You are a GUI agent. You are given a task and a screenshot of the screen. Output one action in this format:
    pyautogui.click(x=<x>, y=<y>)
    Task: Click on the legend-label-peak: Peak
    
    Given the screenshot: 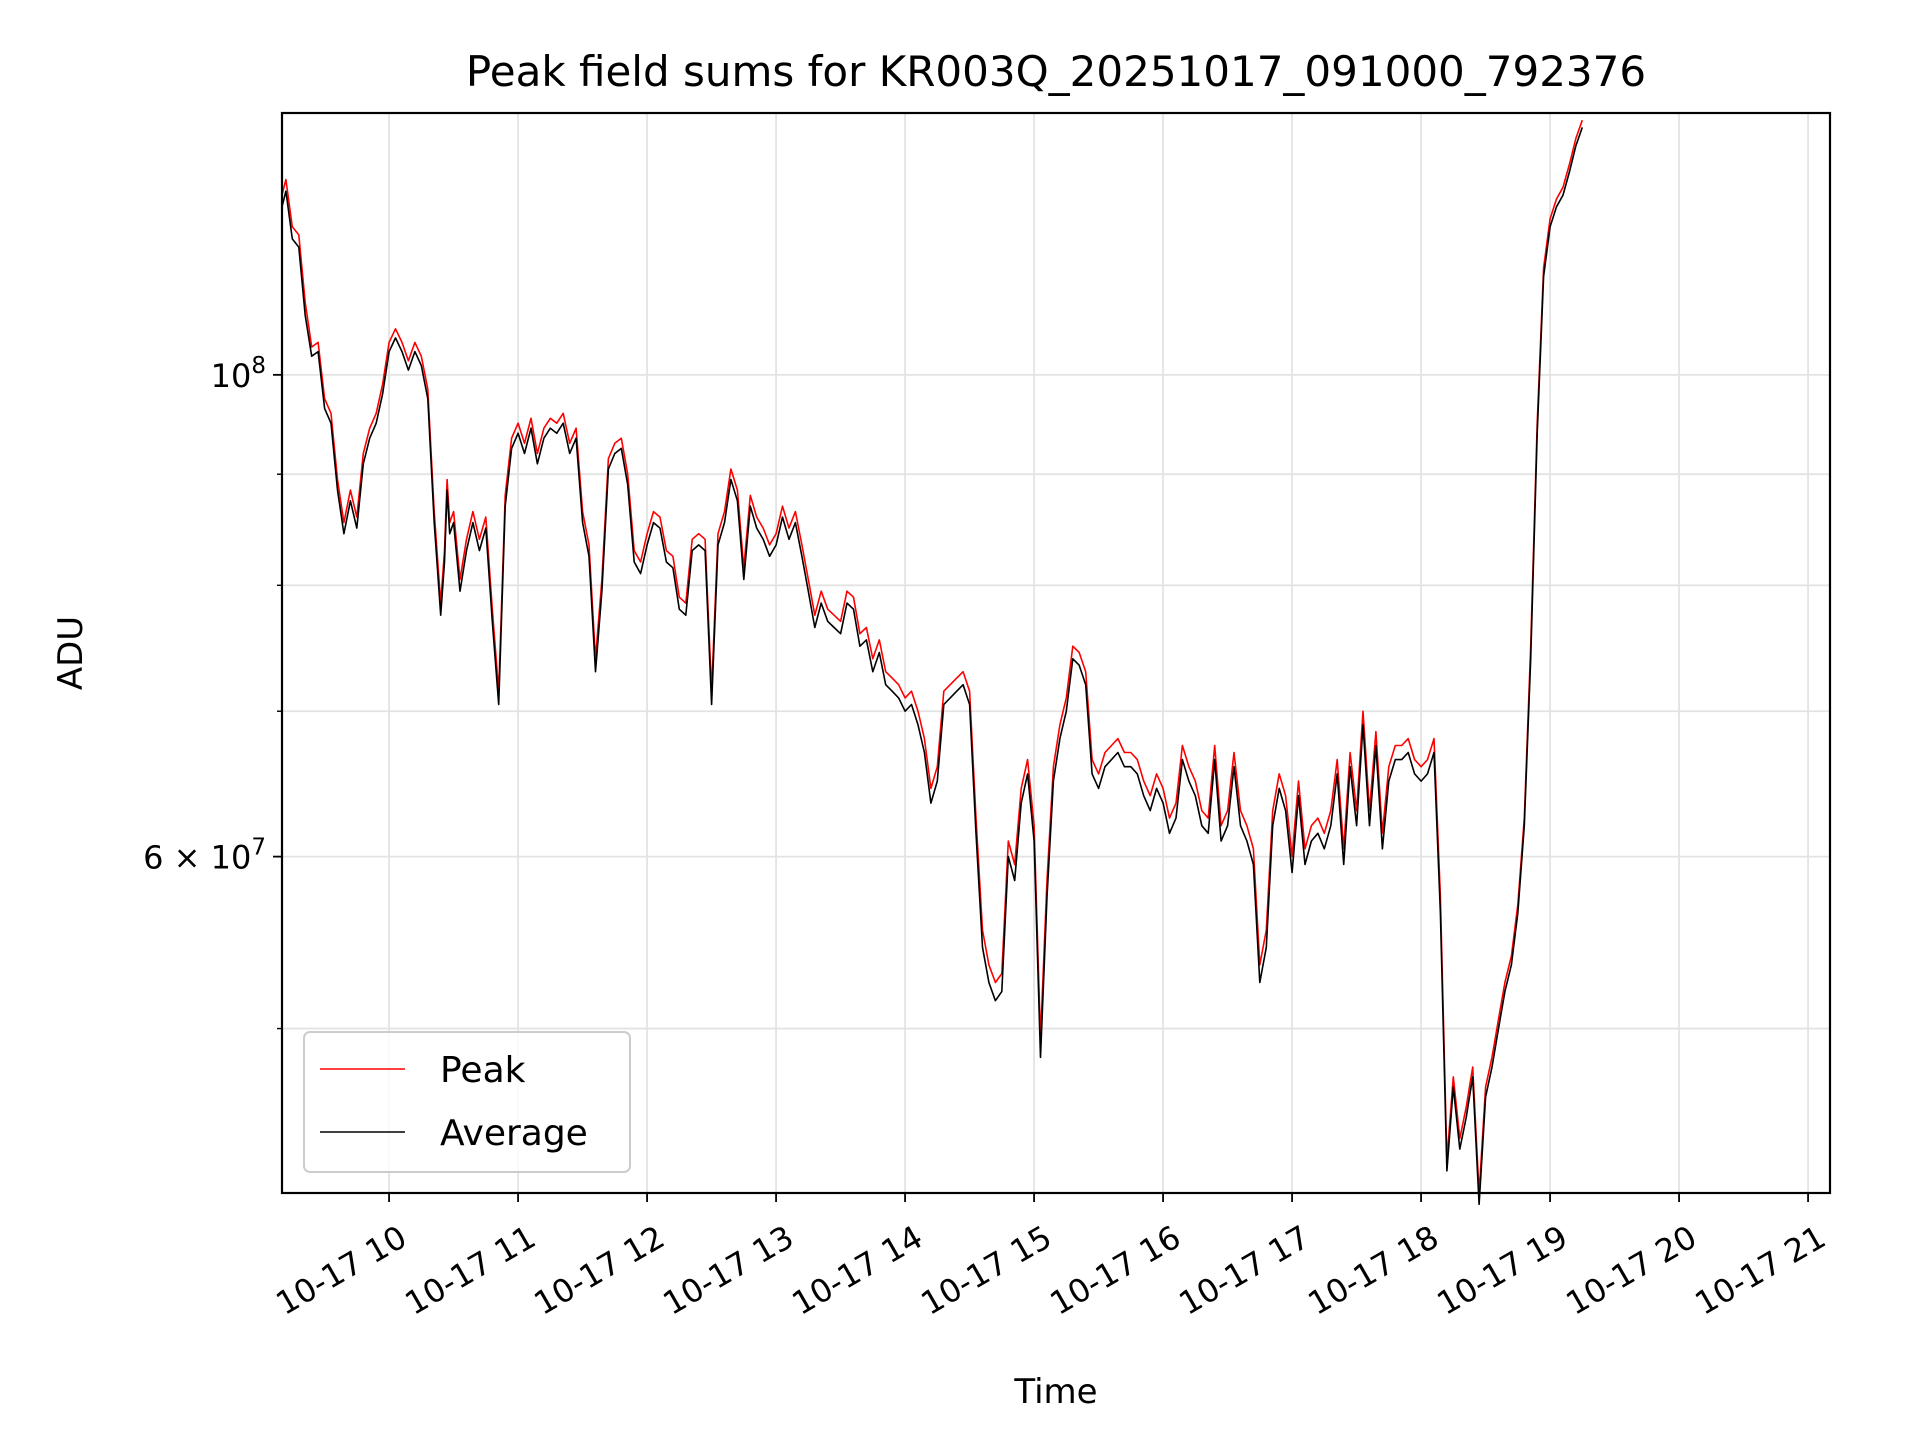 What is the action you would take?
    pyautogui.click(x=483, y=1070)
    